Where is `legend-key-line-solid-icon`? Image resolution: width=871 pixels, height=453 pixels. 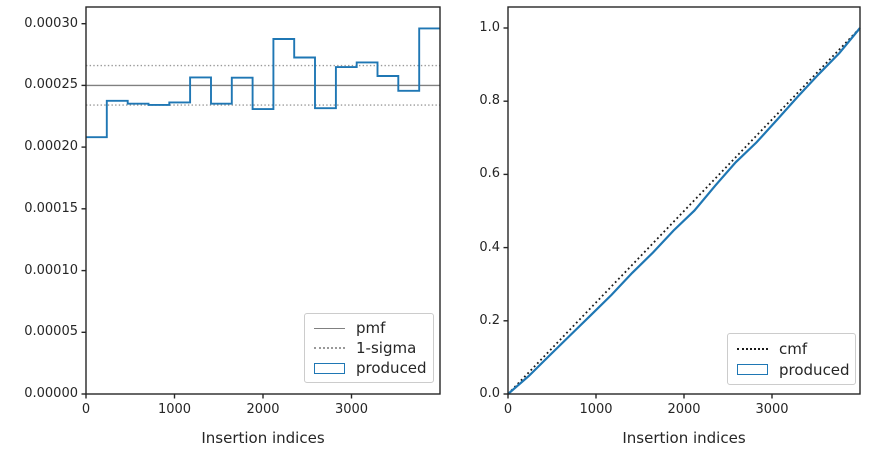
legend-key-line-solid-icon is located at coordinates (329, 328).